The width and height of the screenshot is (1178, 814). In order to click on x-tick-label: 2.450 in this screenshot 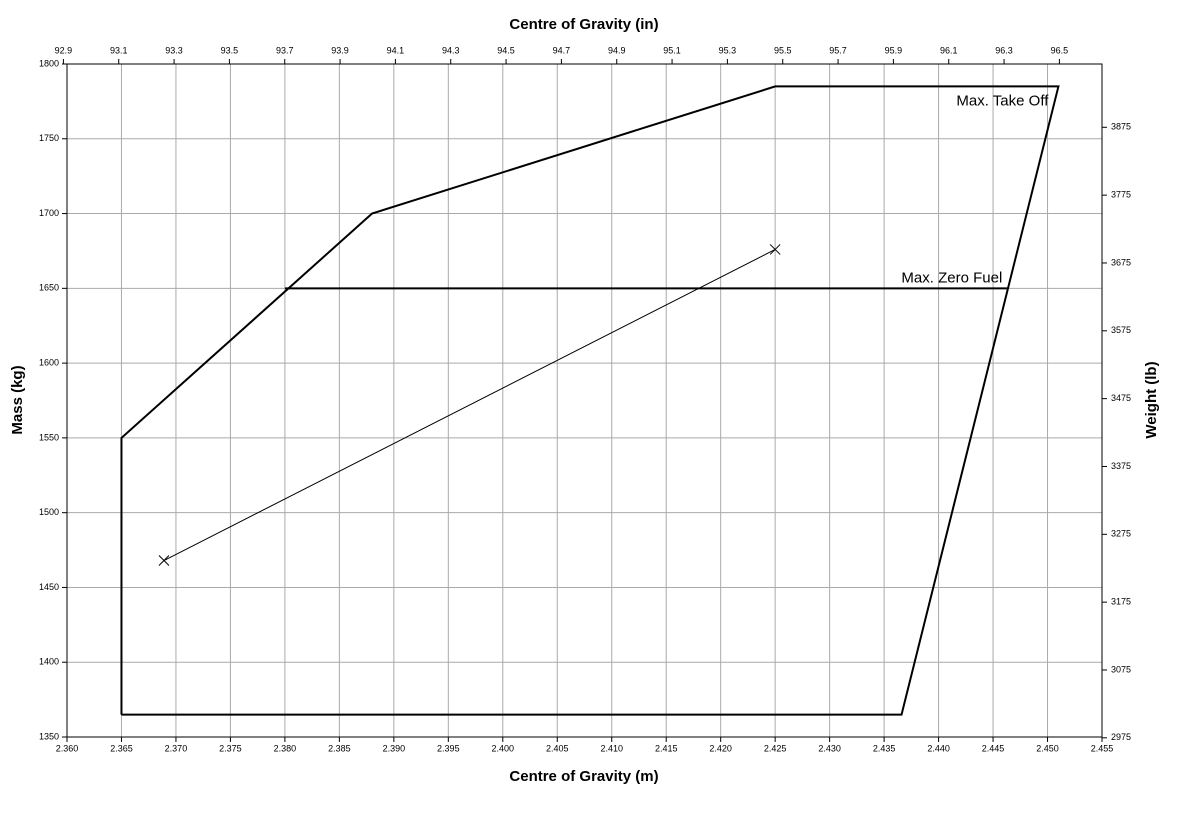, I will do `click(1047, 748)`.